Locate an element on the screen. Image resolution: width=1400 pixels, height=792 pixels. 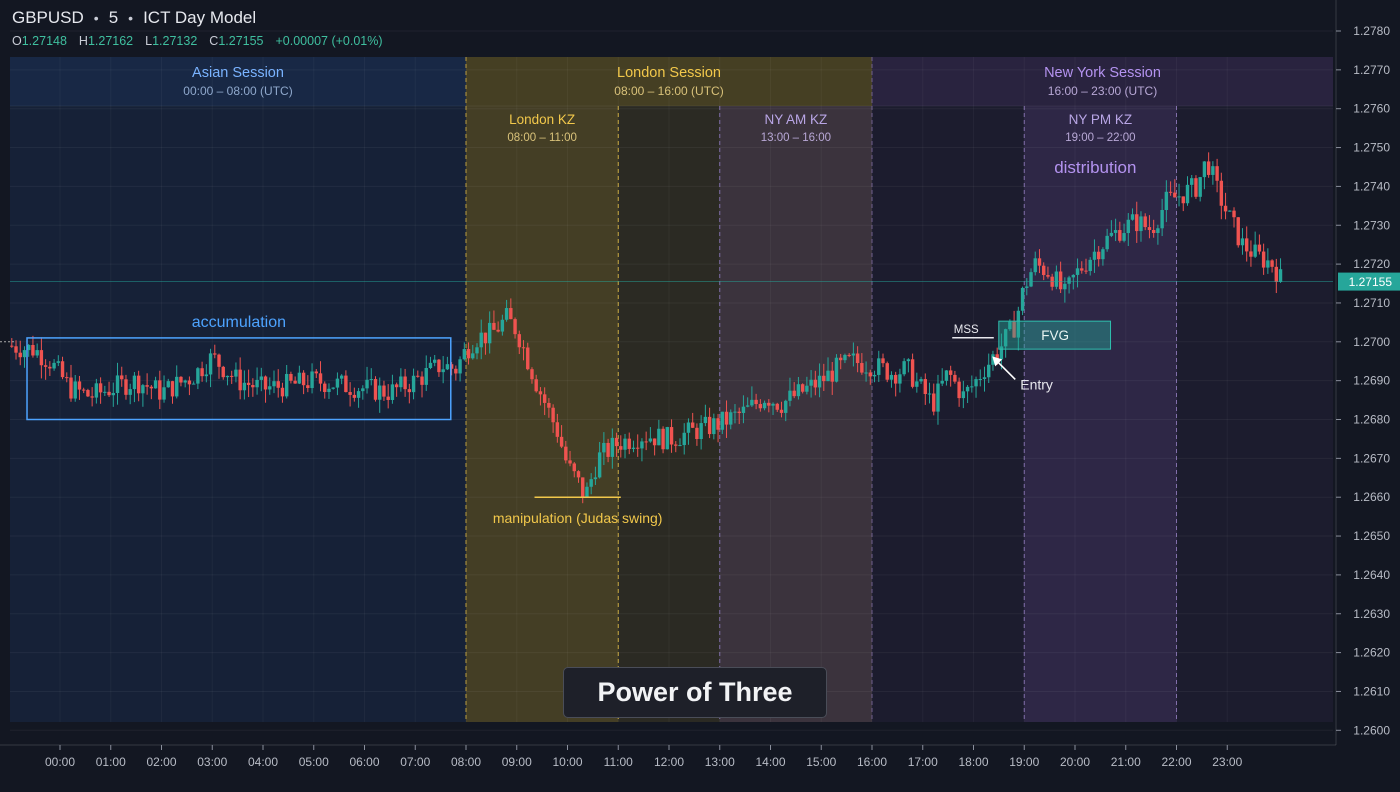
symbol-title: GBPUSD • 5 • ICT Day Model is located at coordinates (197, 18).